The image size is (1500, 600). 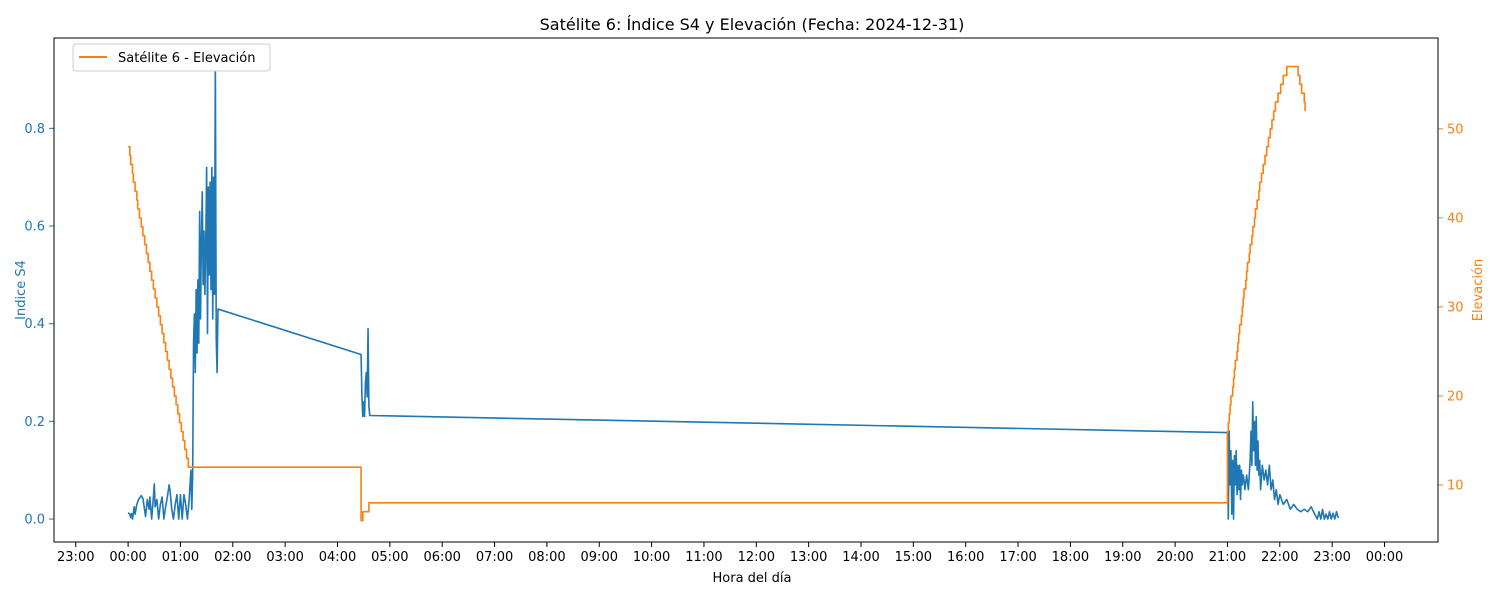 I want to click on legend: Satélite 6 - Elevación, so click(x=171, y=57).